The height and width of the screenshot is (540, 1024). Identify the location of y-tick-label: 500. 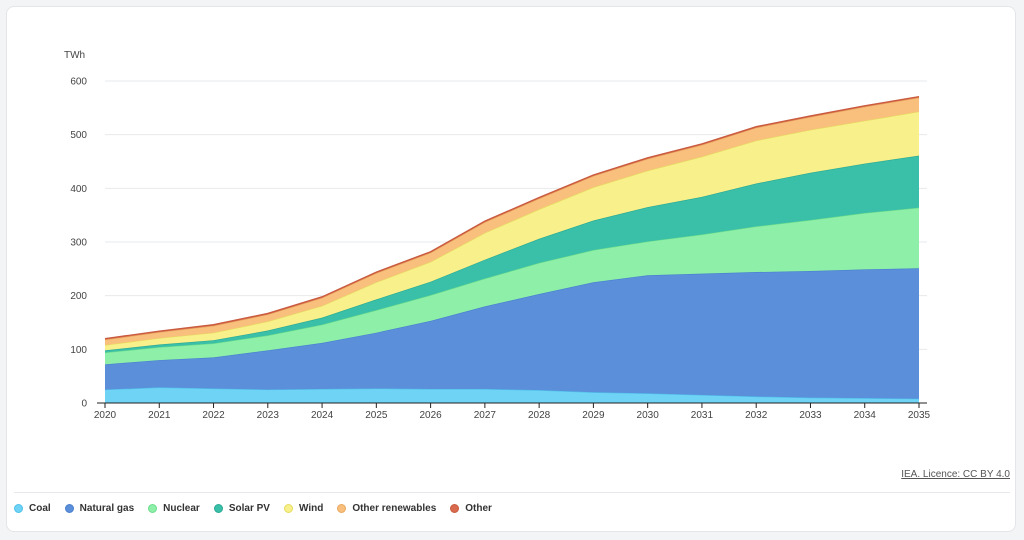
(78, 135).